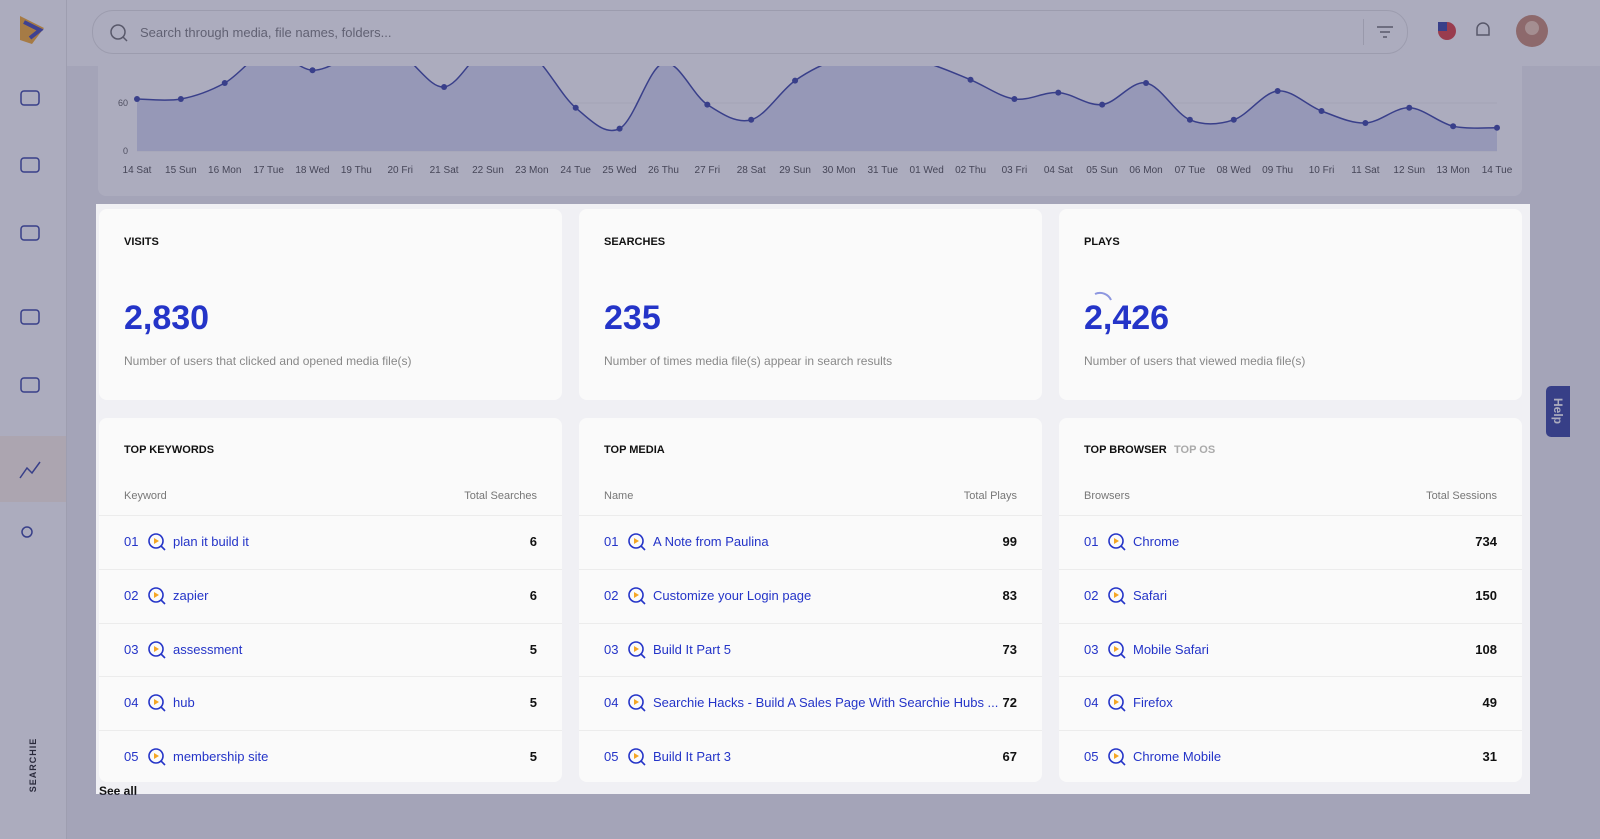 This screenshot has width=1600, height=839. Describe the element at coordinates (208, 649) in the screenshot. I see `row-name: assessment` at that location.